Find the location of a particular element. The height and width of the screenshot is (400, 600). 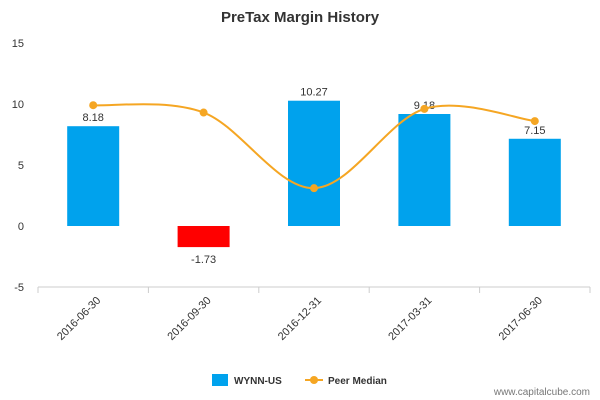

data-label: 7.15 is located at coordinates (534, 131).